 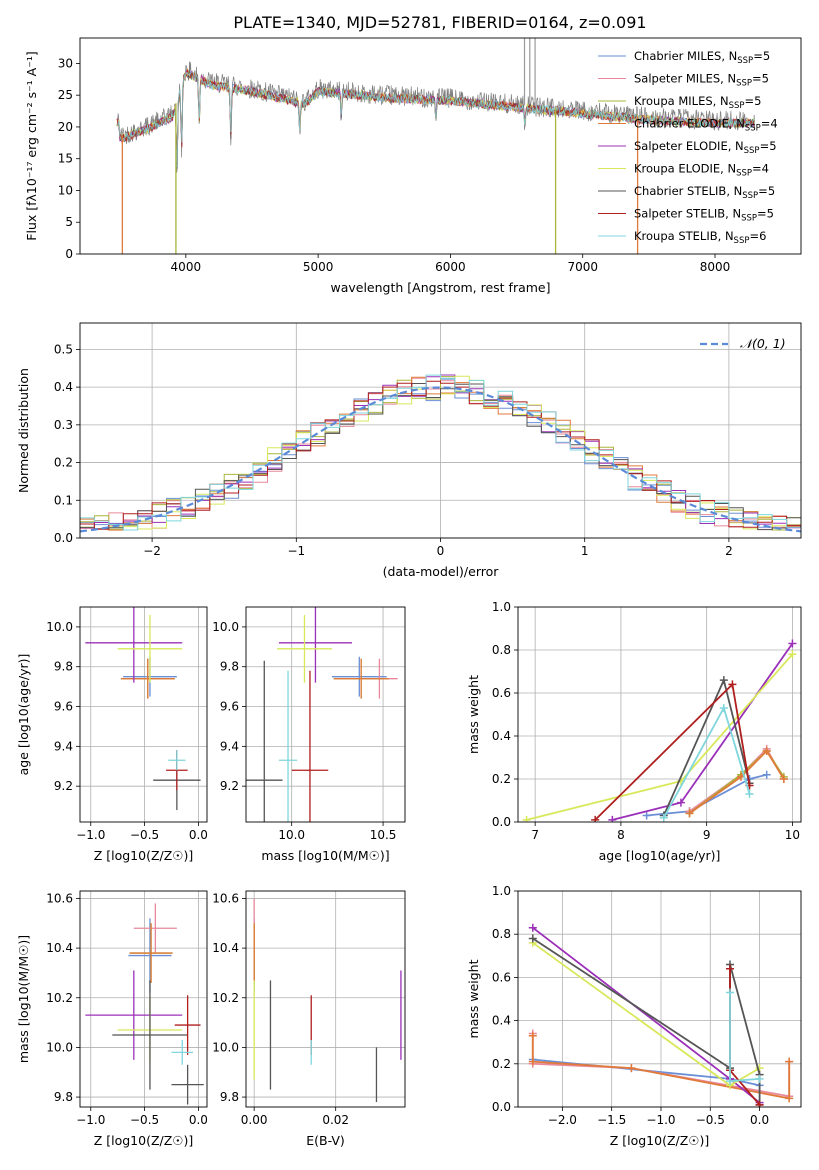 I want to click on legend-entry-5: Kroupa ELODIE, NSSP=4, so click(x=701, y=170).